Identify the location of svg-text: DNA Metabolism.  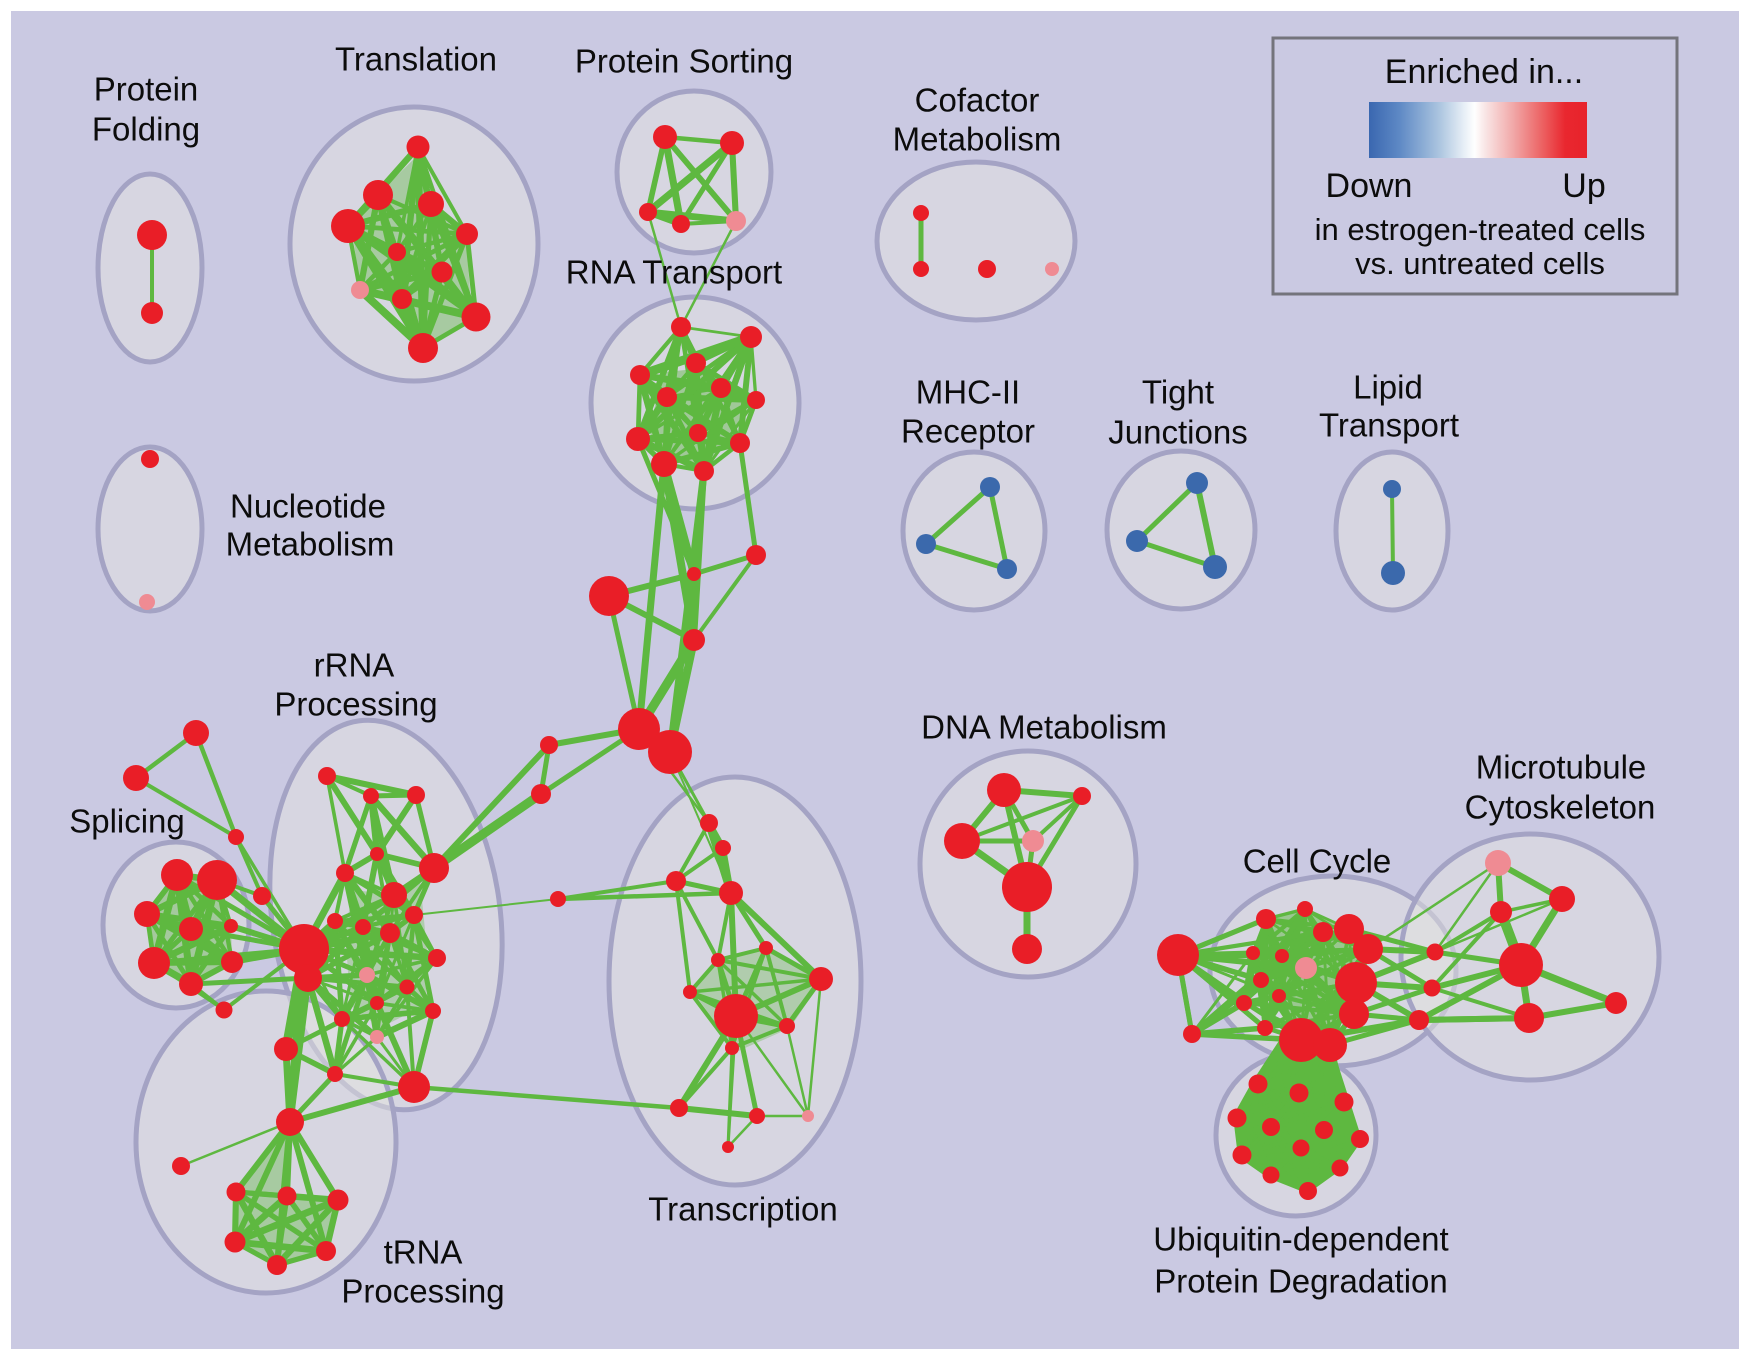
(1044, 727).